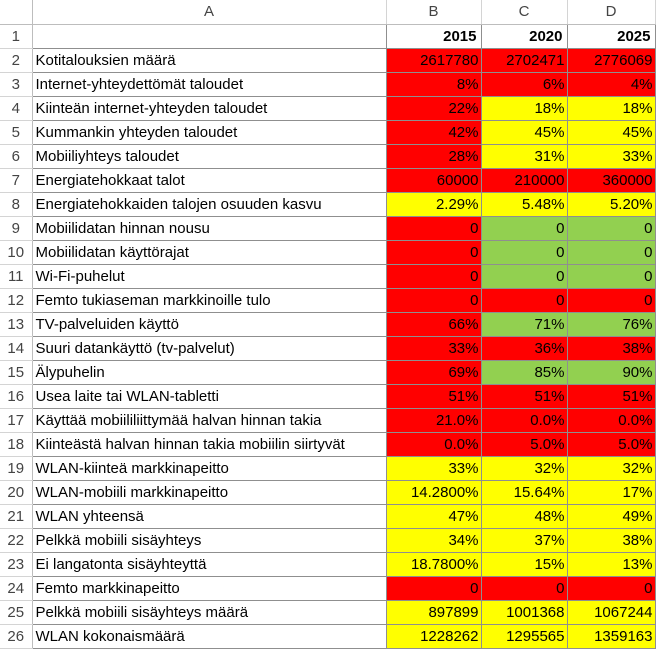 This screenshot has width=658, height=649. What do you see at coordinates (524, 348) in the screenshot?
I see `cell-value-2020: 36%` at bounding box center [524, 348].